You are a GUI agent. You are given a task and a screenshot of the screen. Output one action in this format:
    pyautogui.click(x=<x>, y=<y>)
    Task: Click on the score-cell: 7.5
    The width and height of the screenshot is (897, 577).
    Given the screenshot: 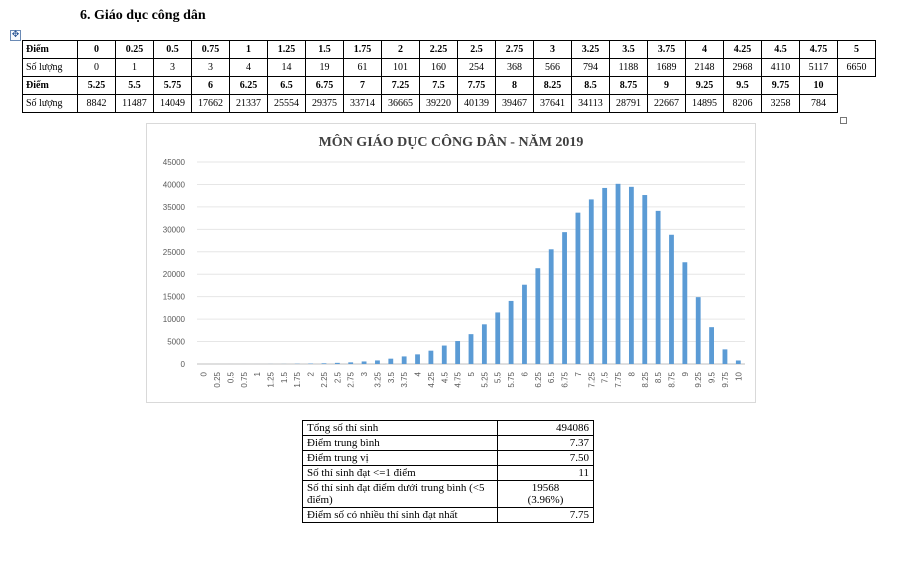 What is the action you would take?
    pyautogui.click(x=438, y=85)
    